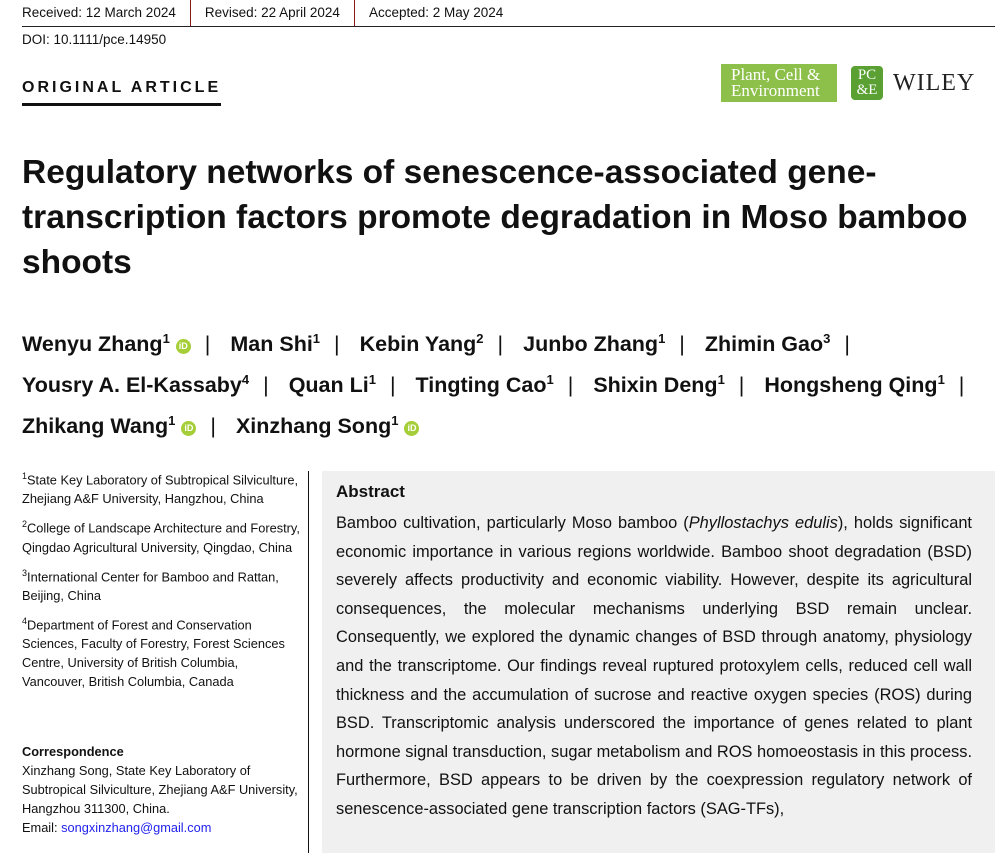 This screenshot has height=853, width=995. I want to click on abstract-heading: Abstract, so click(370, 491).